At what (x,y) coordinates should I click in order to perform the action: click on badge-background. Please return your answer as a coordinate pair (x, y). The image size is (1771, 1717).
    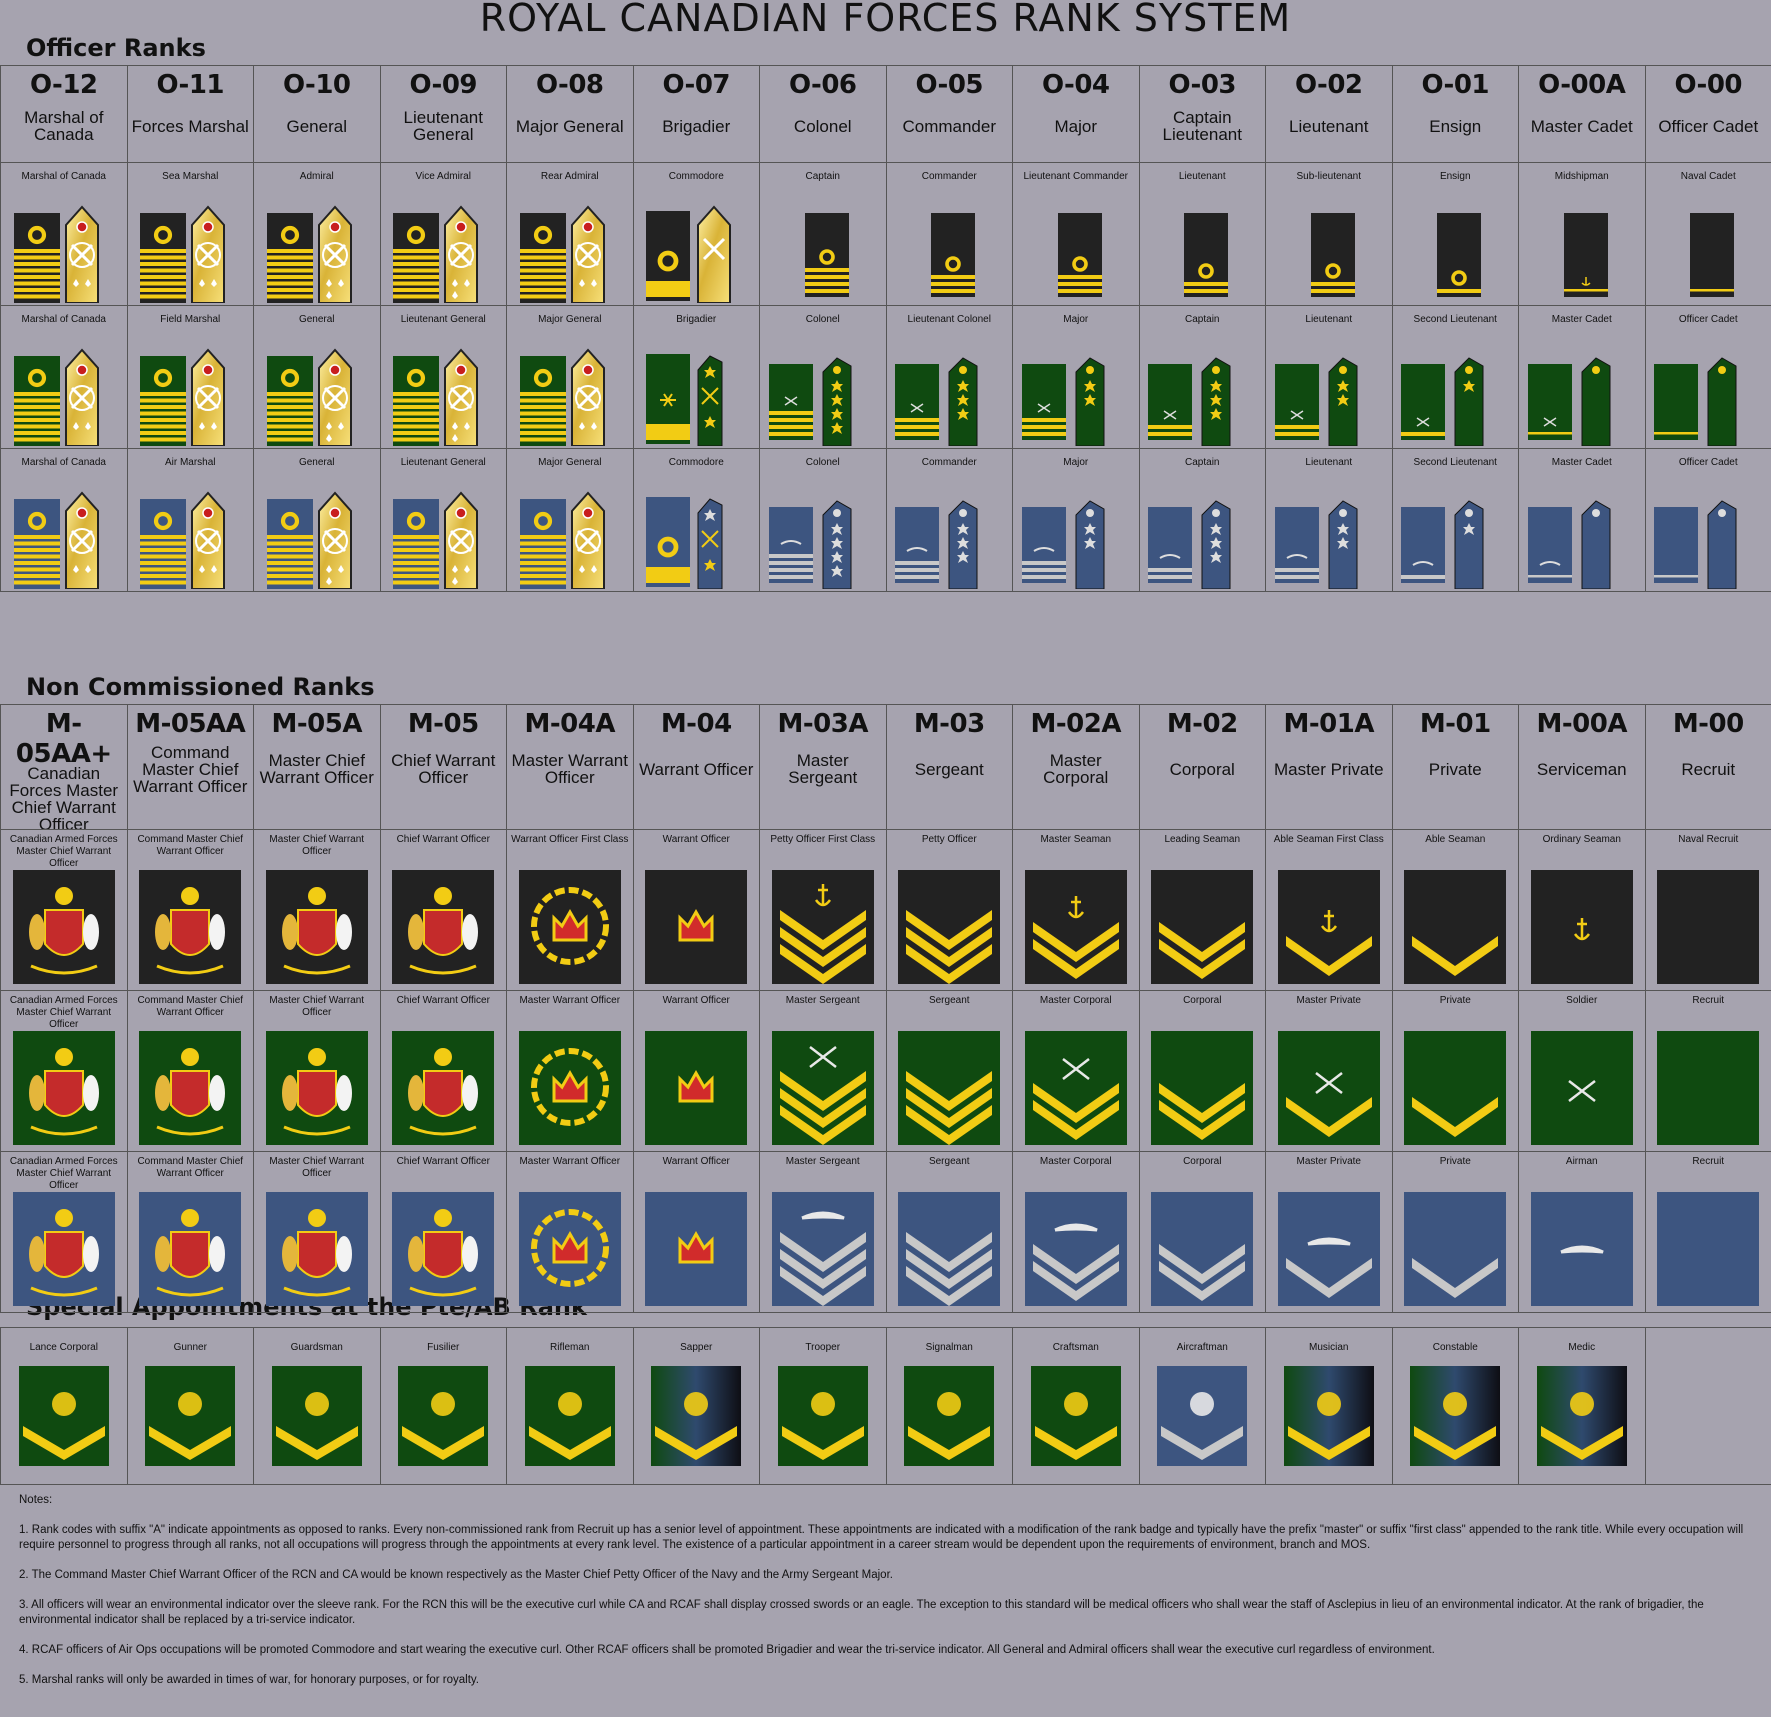
    Looking at the image, I should click on (1075, 927).